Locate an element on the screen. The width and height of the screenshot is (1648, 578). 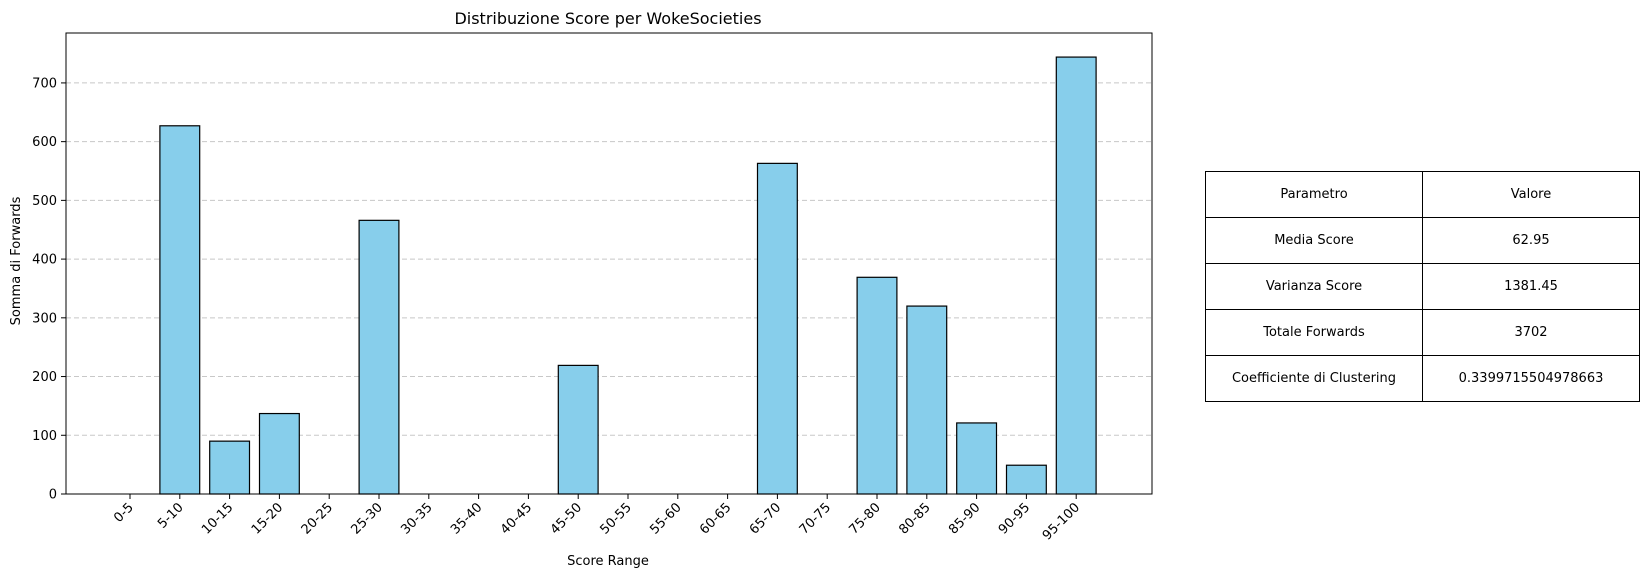
x-tick-label: 70-75 is located at coordinates (815, 518).